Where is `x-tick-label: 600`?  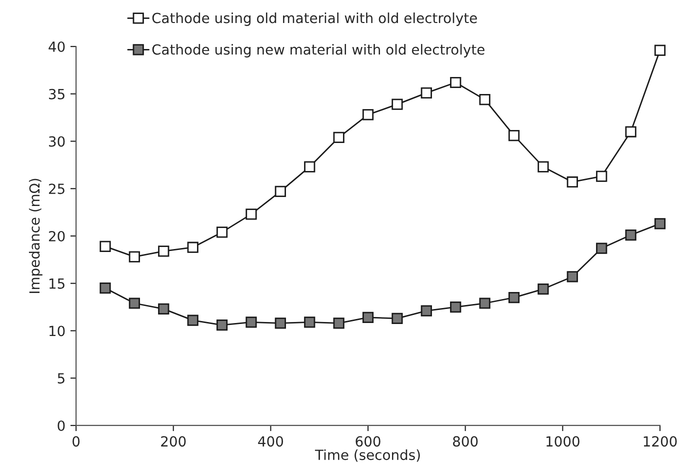
x-tick-label: 600 is located at coordinates (368, 441).